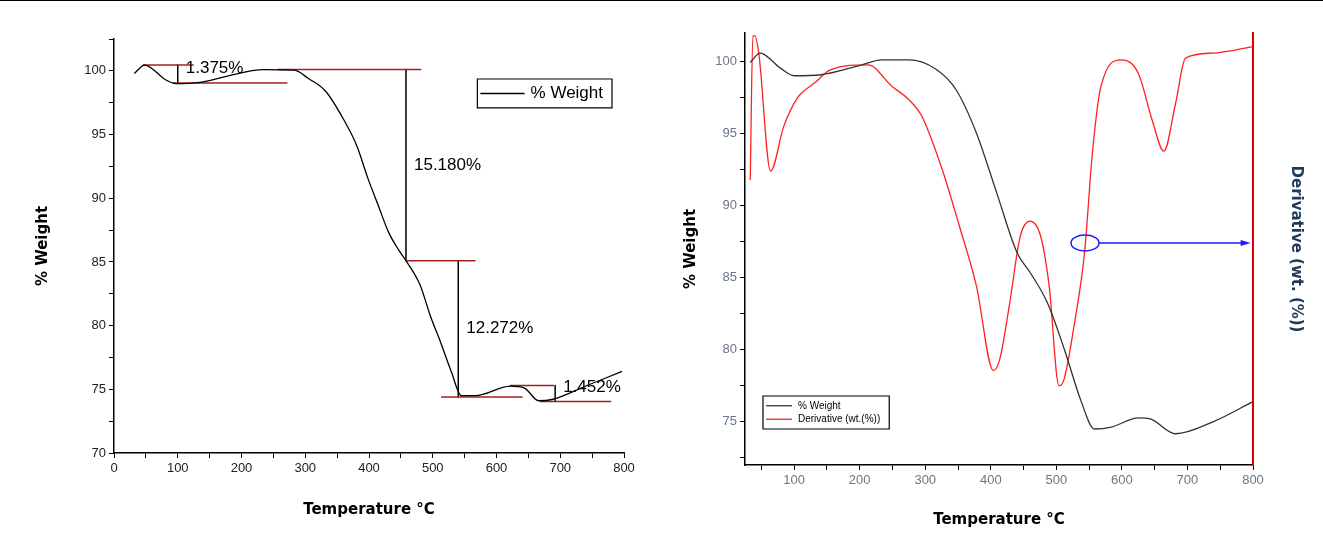 This screenshot has height=553, width=1323. What do you see at coordinates (500, 328) in the screenshot?
I see `annotation: 12.272%` at bounding box center [500, 328].